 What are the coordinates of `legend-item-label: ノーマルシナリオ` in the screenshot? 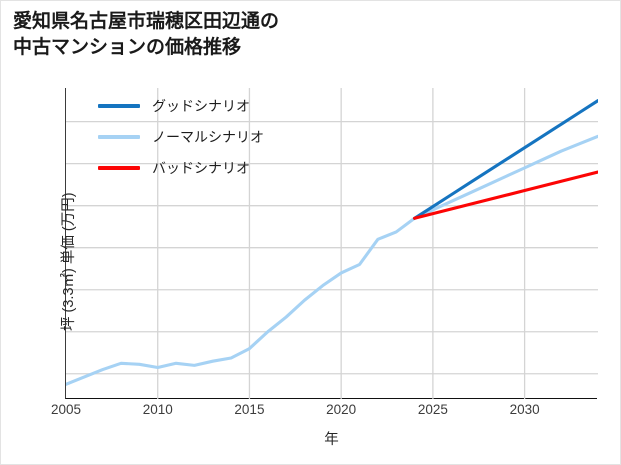 It's located at (208, 137).